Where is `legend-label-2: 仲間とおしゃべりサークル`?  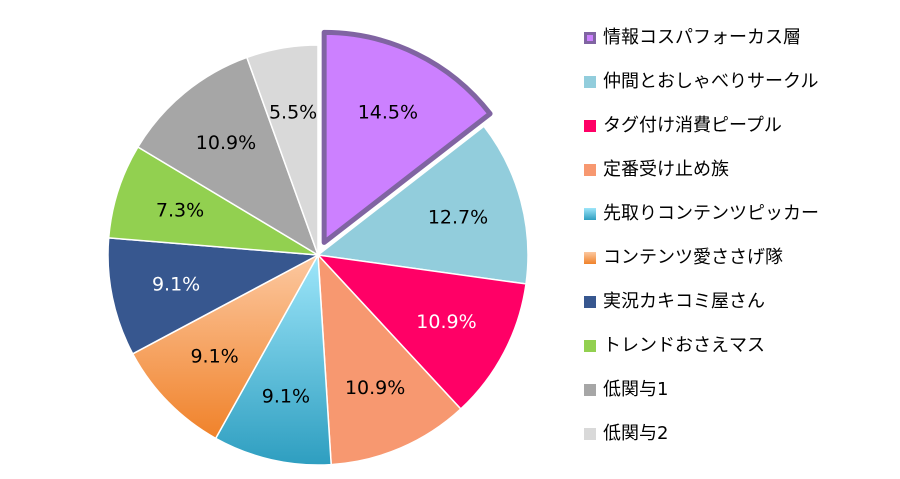 legend-label-2: 仲間とおしゃべりサークル is located at coordinates (711, 81).